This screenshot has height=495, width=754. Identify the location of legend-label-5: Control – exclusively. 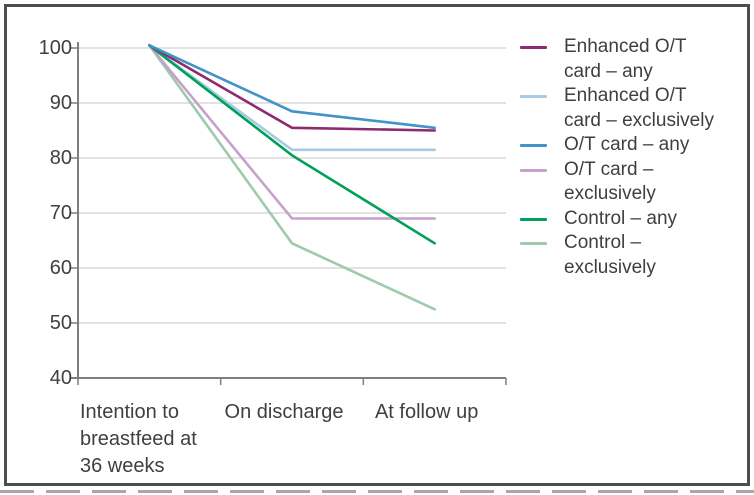
(610, 255).